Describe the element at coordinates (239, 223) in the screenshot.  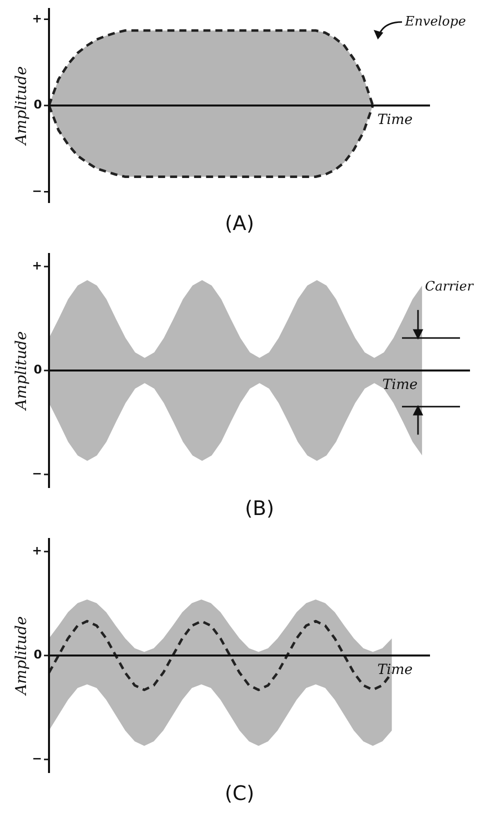
I see `text: (A)` at that location.